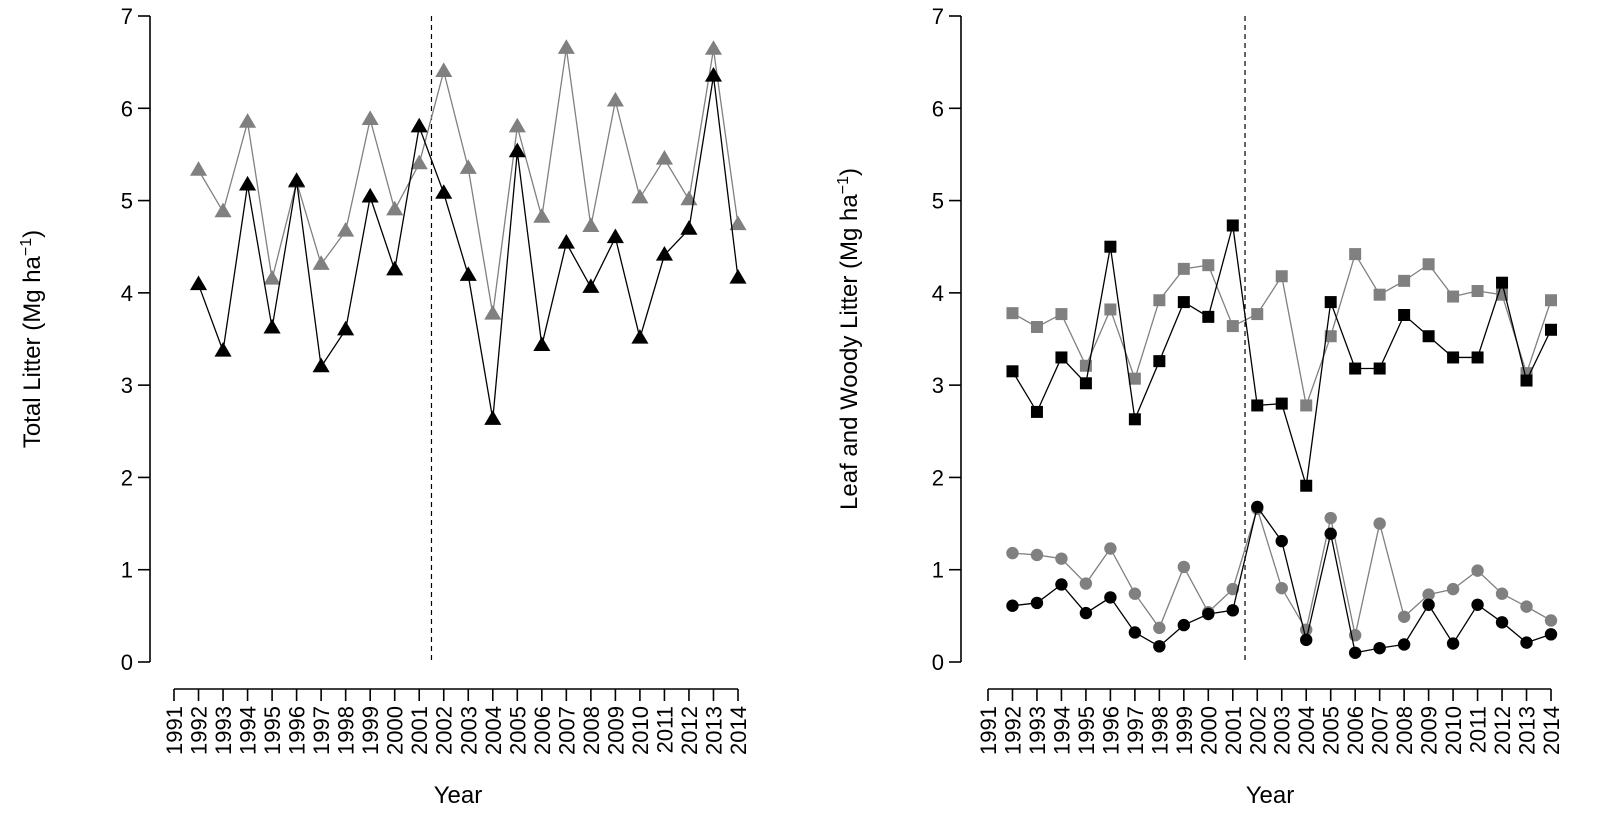  I want to click on leaf-woody-litter-y-tick-label: 6, so click(938, 108).